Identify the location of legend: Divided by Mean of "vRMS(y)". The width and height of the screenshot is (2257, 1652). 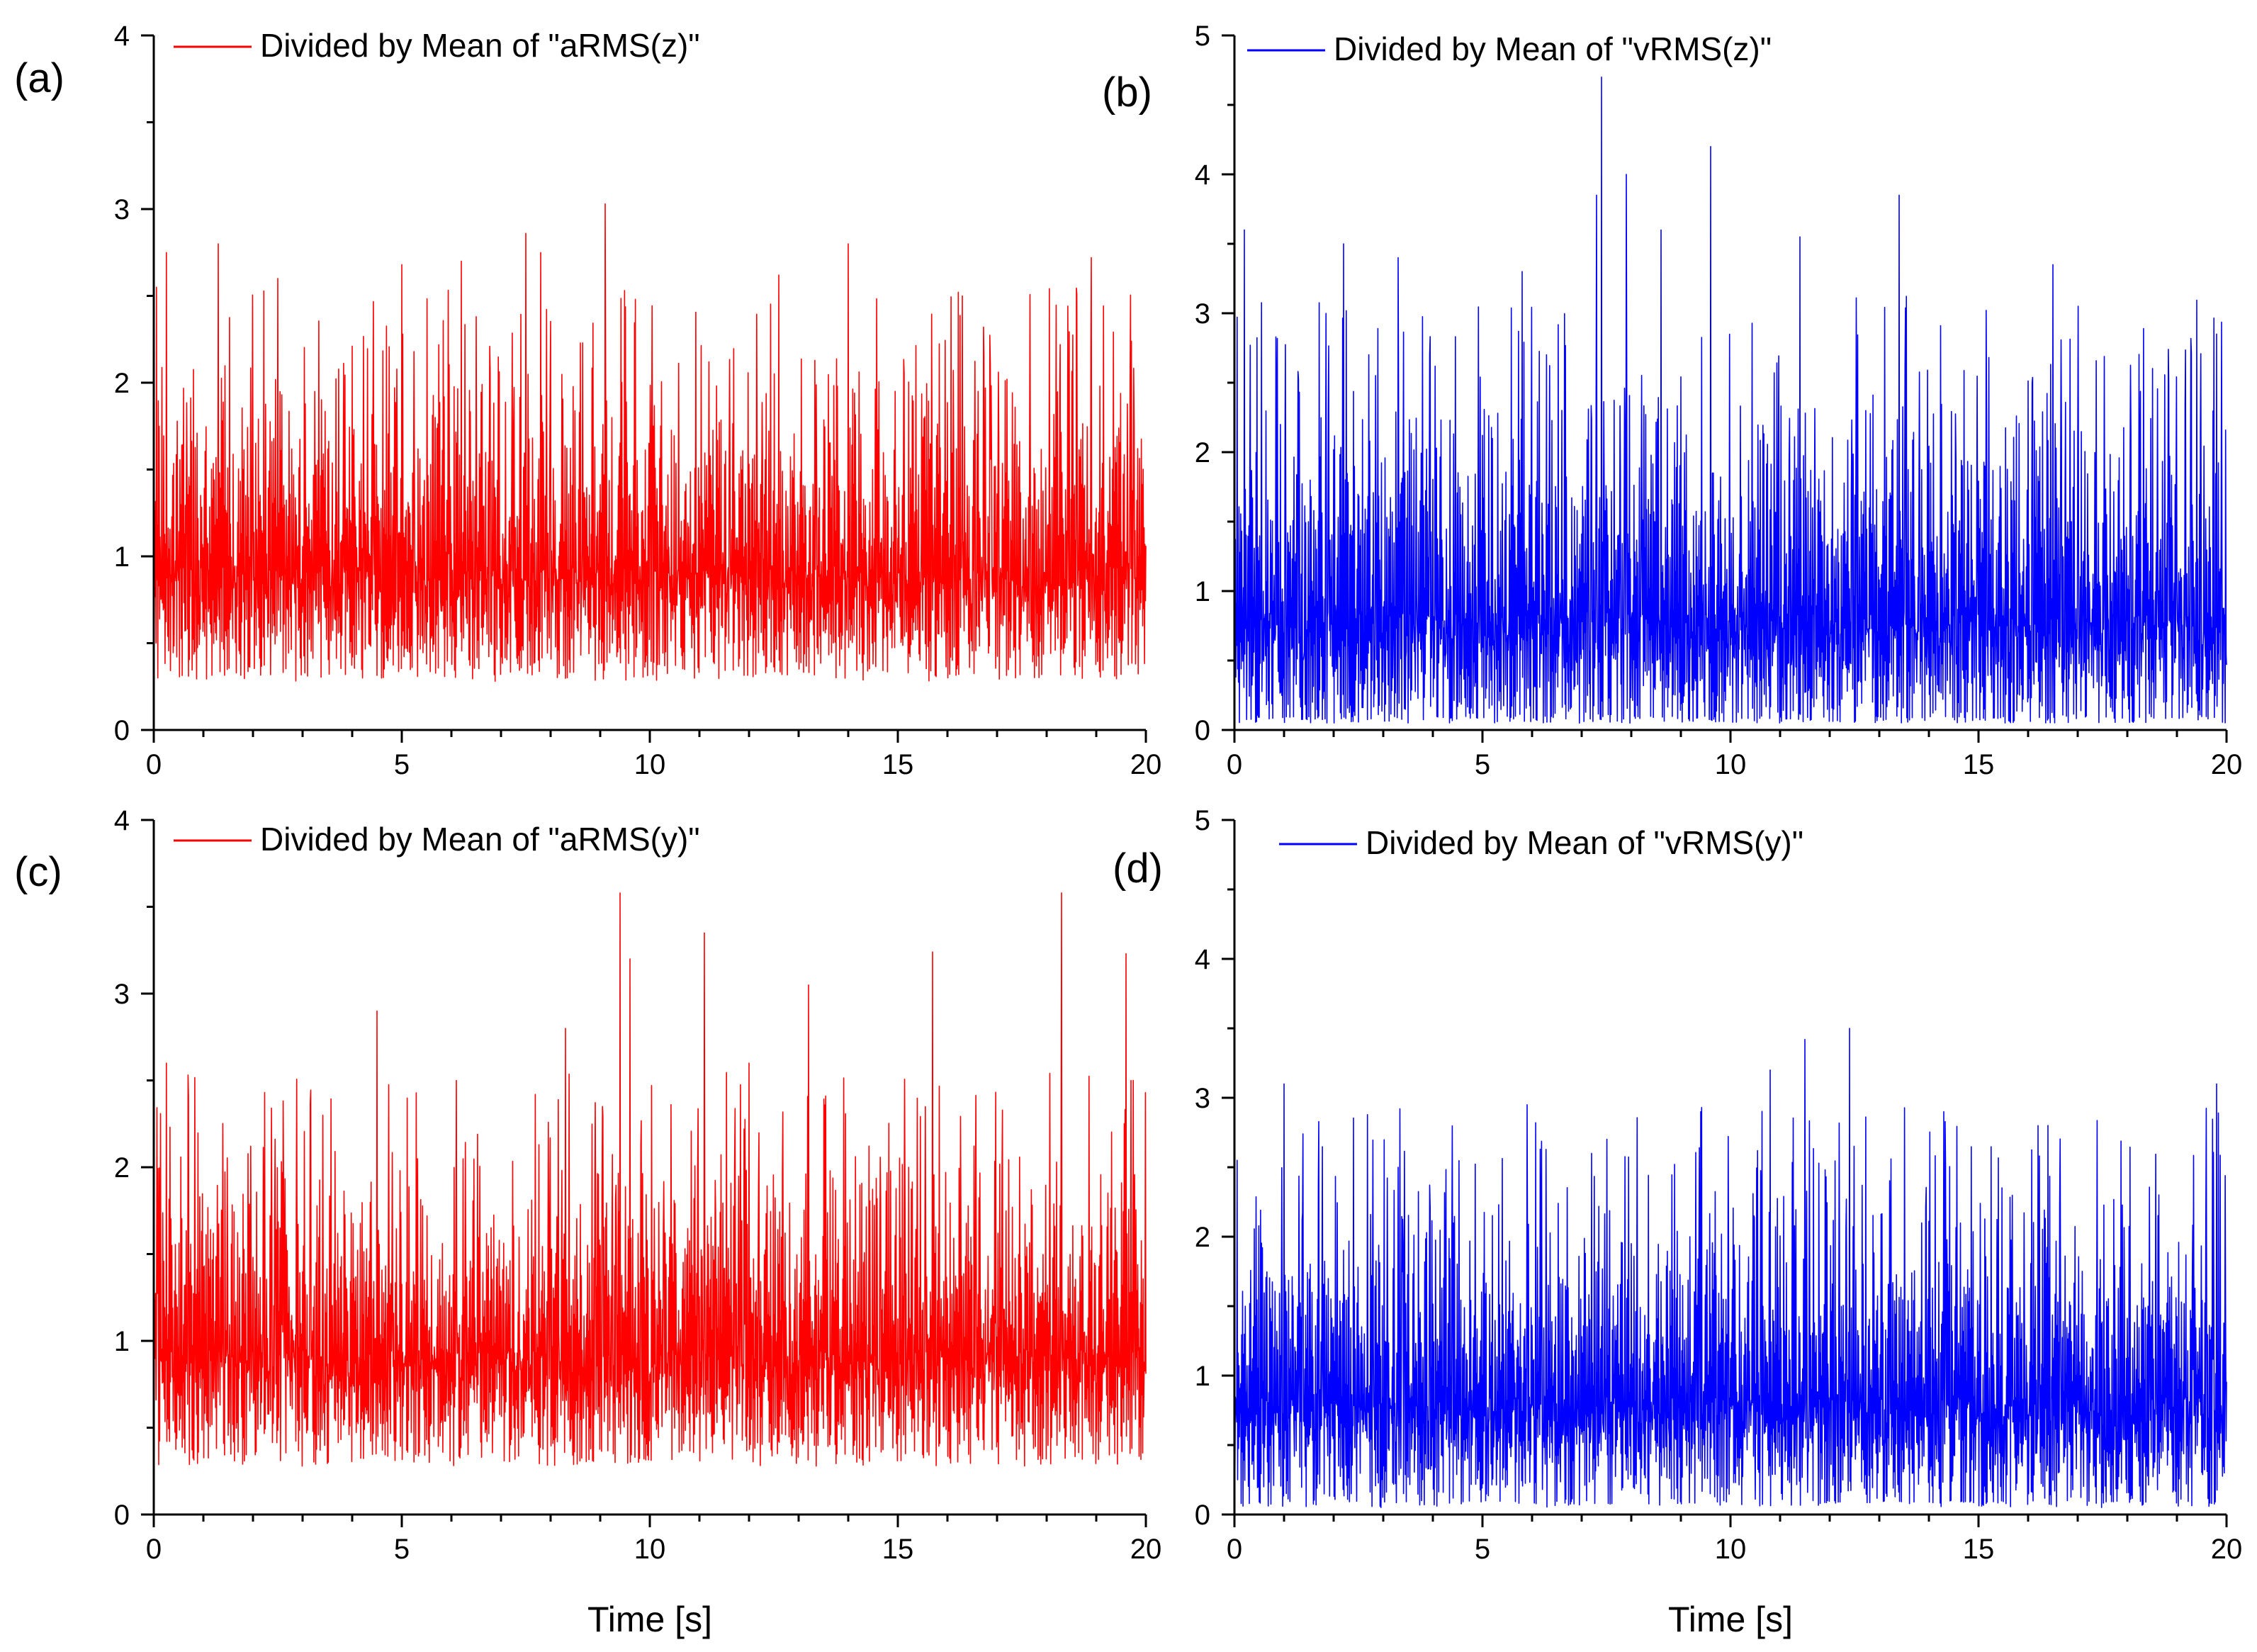
(1541, 843).